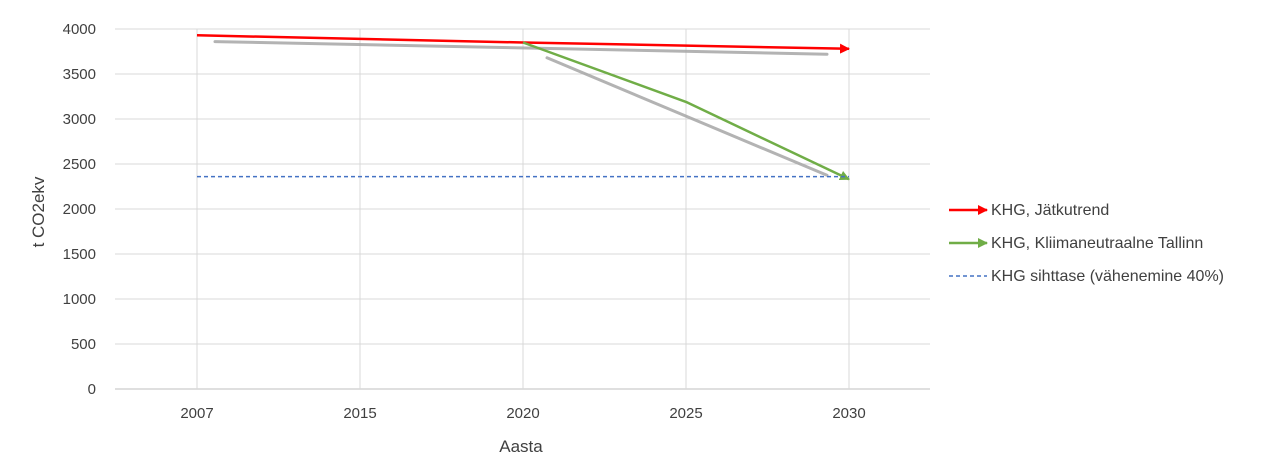 The width and height of the screenshot is (1277, 457). Describe the element at coordinates (79, 254) in the screenshot. I see `y-tick-1500: 1500` at that location.